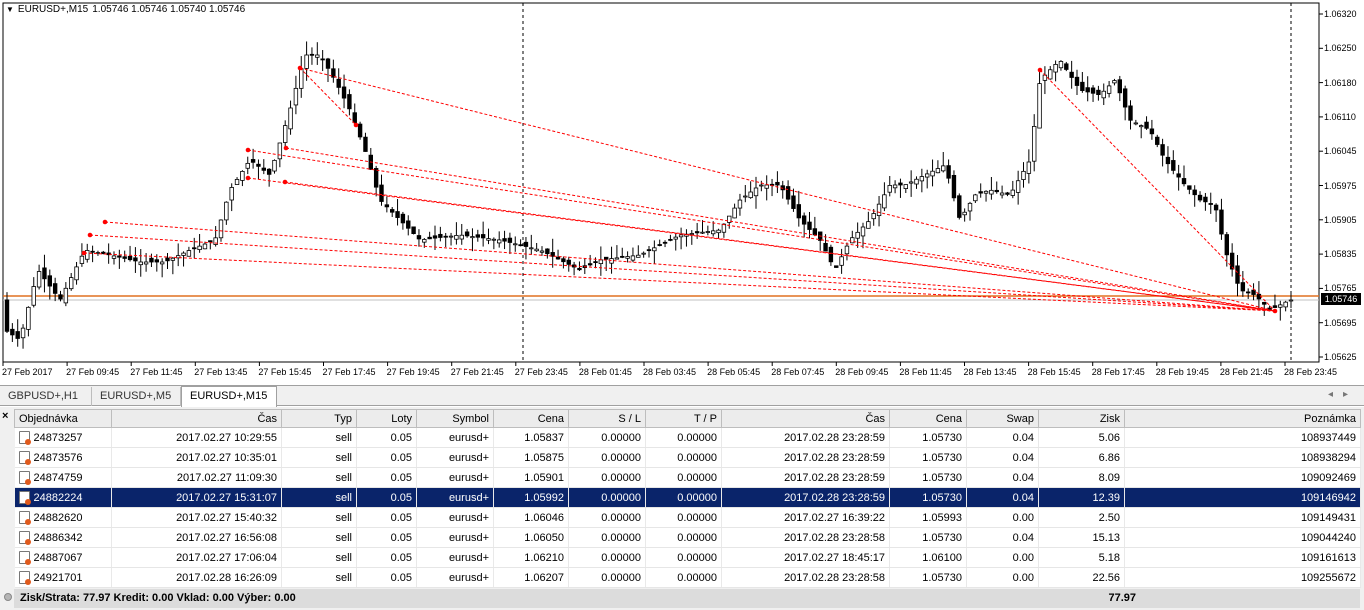  Describe the element at coordinates (455, 418) in the screenshot. I see `column-header: Symbol` at that location.